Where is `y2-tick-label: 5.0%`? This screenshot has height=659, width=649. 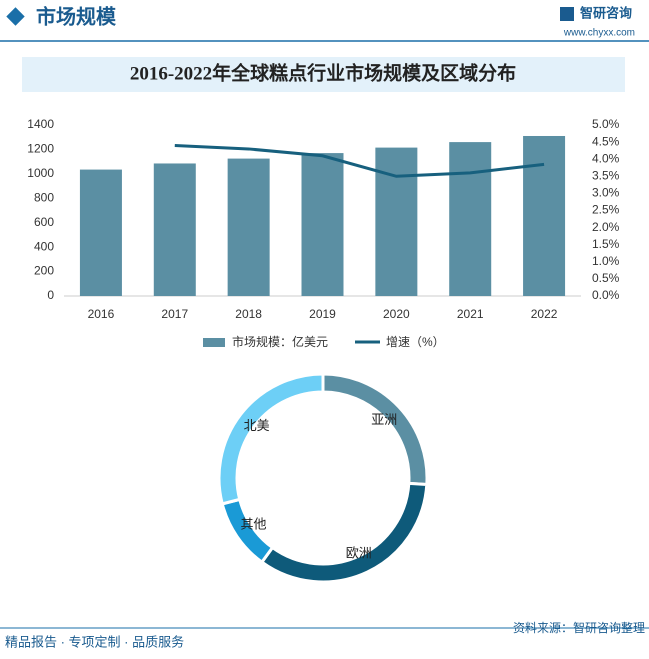 y2-tick-label: 5.0% is located at coordinates (606, 124).